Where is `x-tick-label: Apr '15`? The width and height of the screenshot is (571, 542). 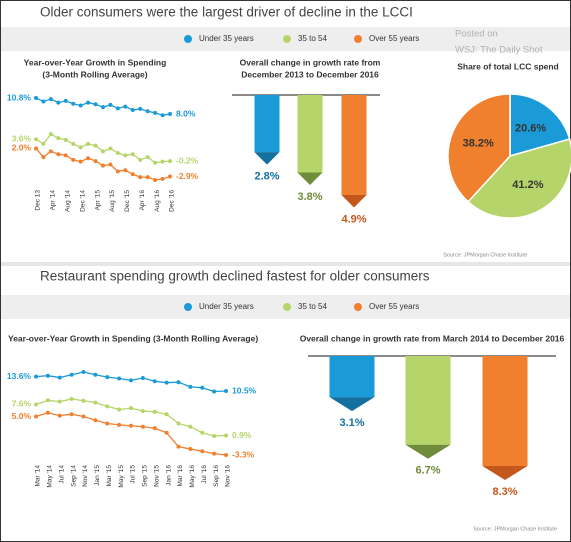 x-tick-label: Apr '15 is located at coordinates (97, 200).